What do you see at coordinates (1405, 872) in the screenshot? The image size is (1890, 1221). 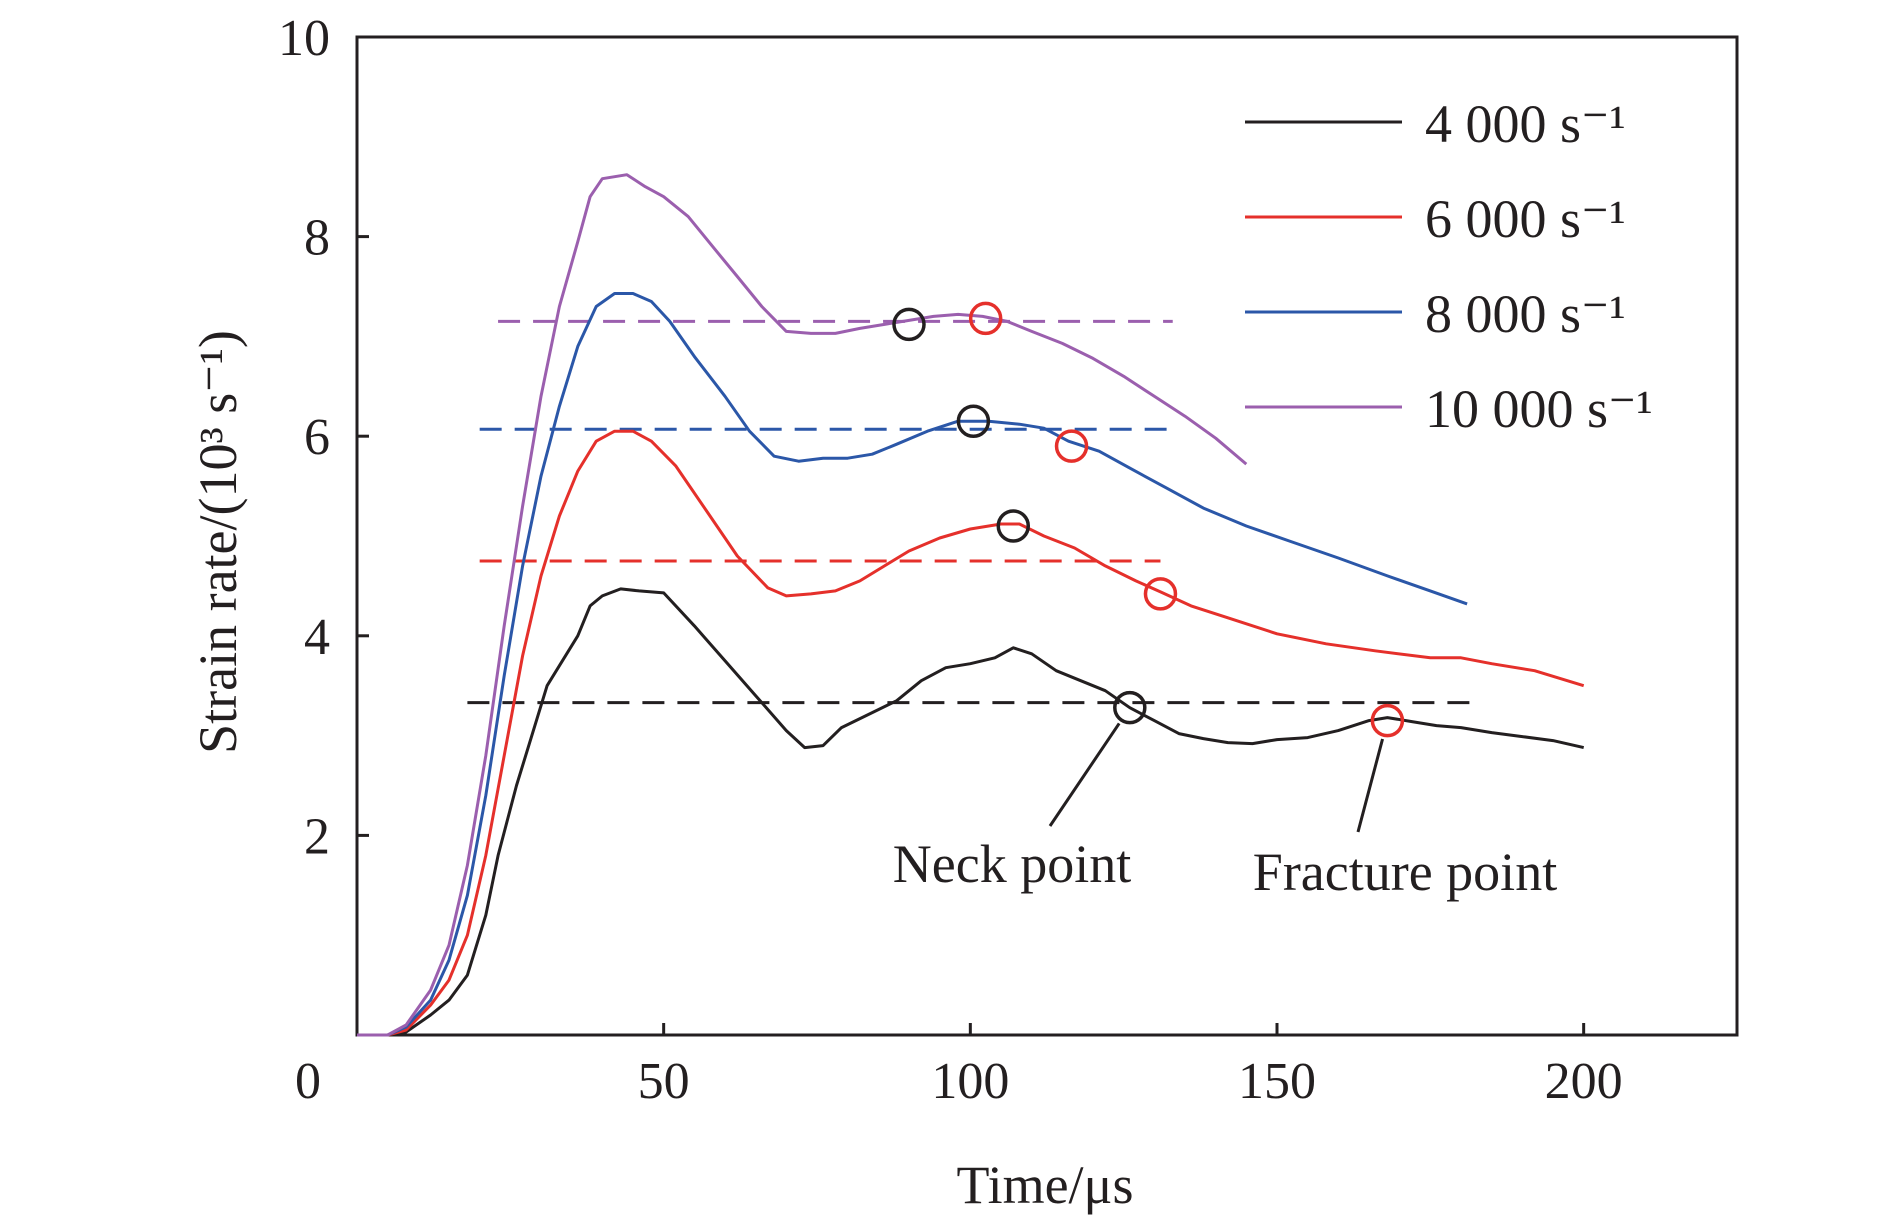 I see `annotation-label: Fracture point` at bounding box center [1405, 872].